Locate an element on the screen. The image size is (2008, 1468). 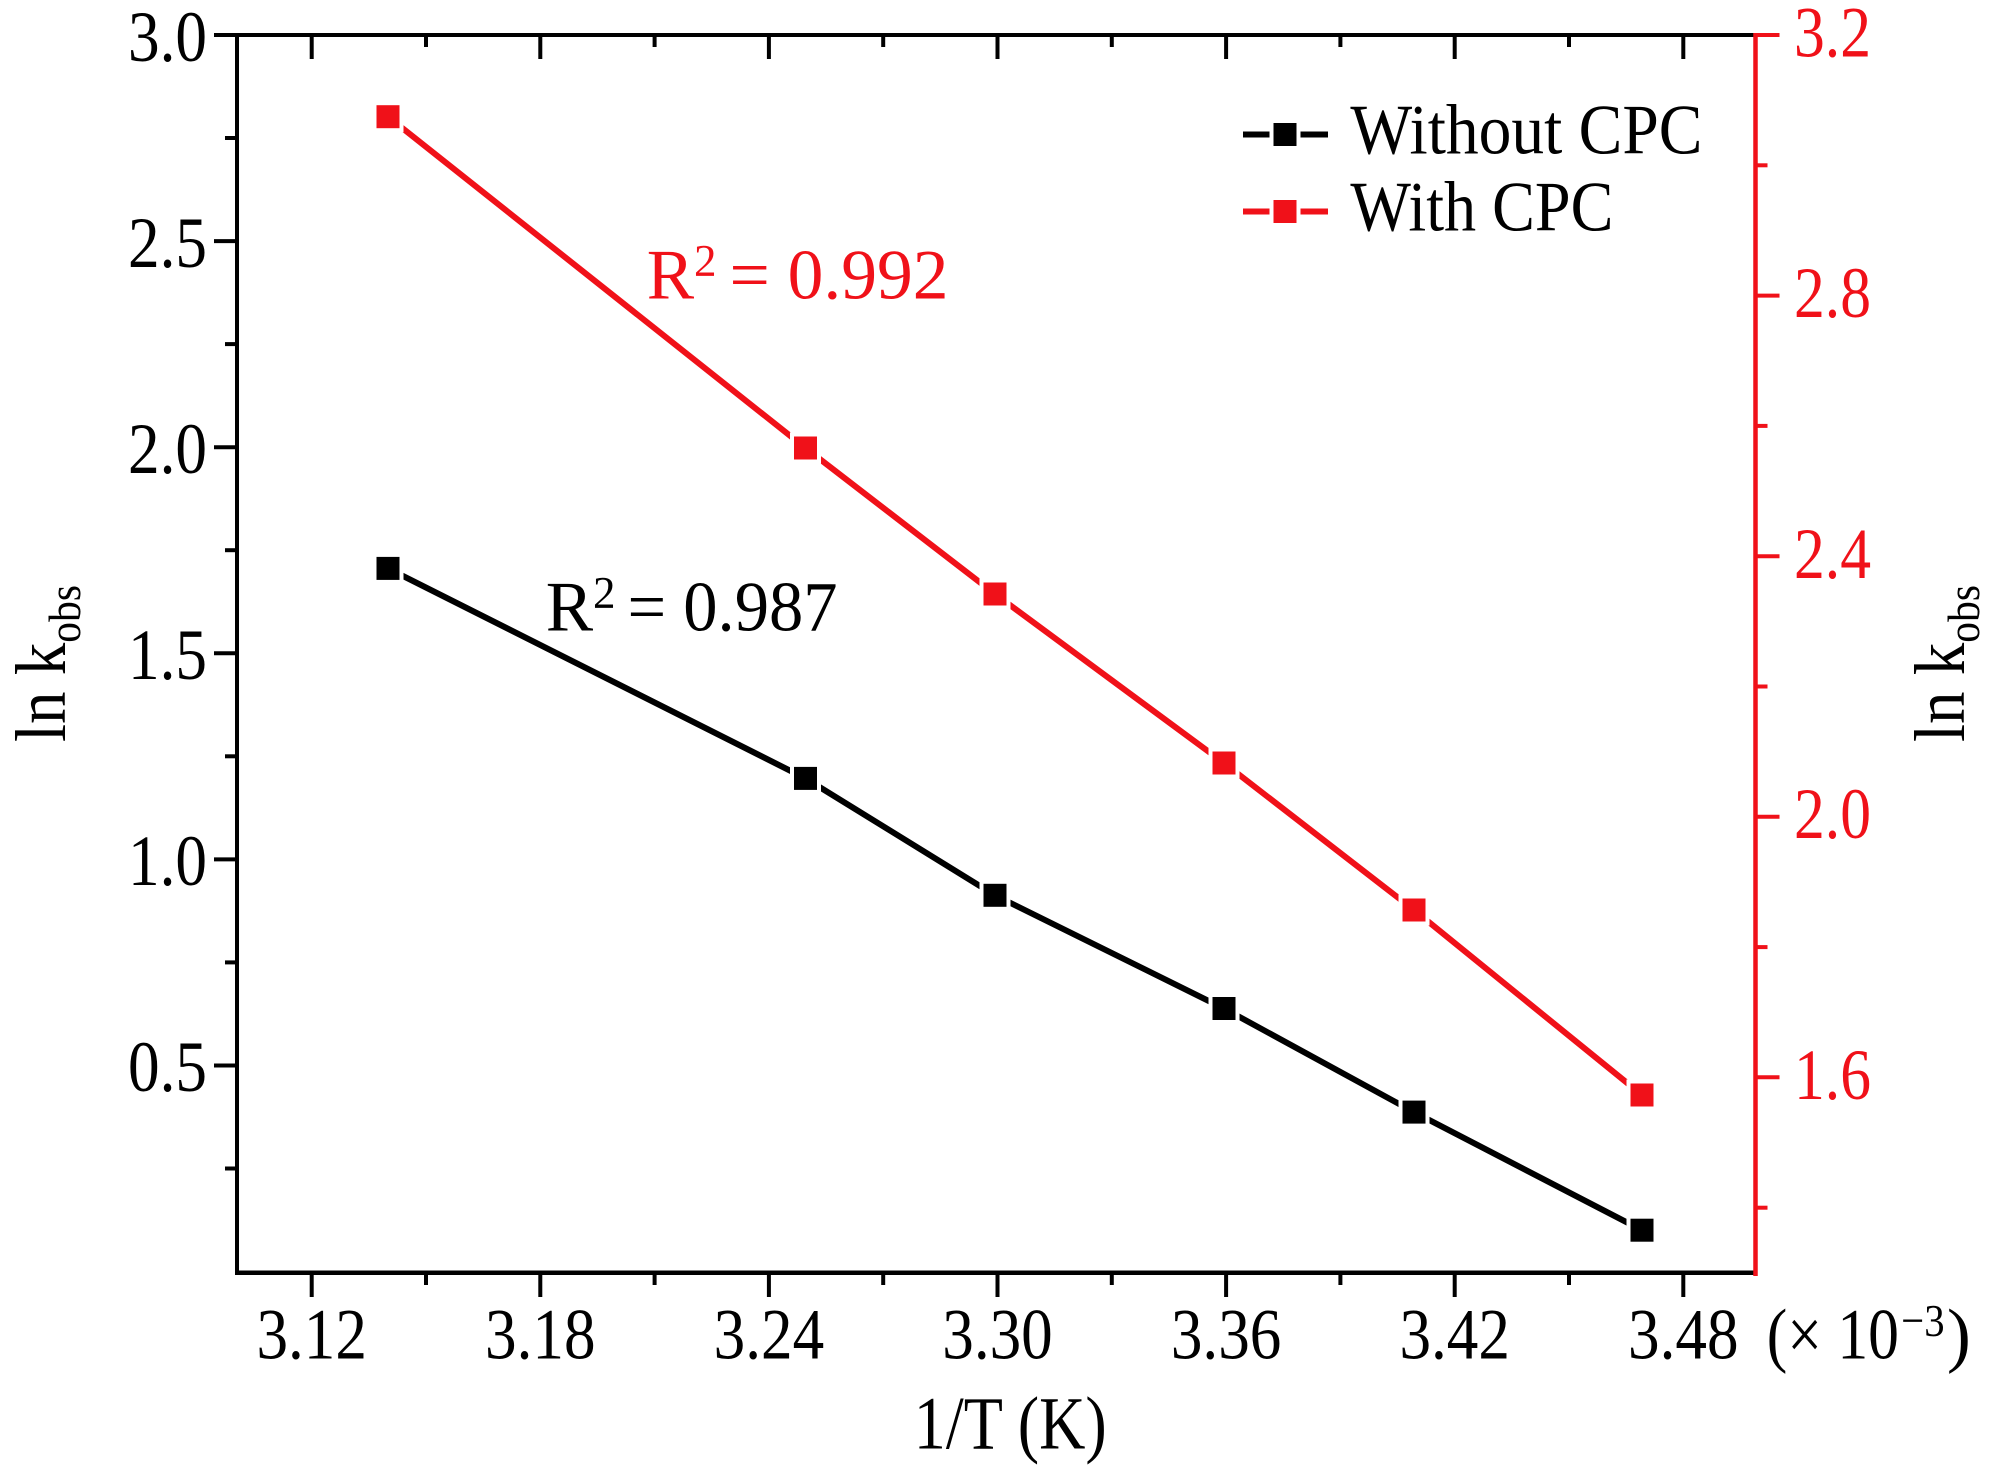
svg-text: With CPC is located at coordinates (1481, 207).